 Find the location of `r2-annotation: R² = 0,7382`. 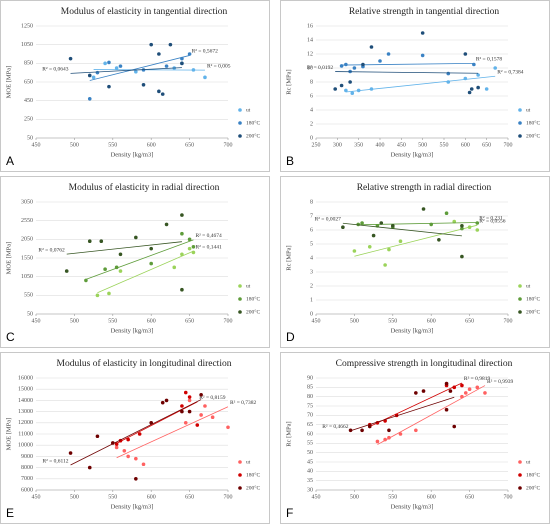

r2-annotation: R² = 0,7382 is located at coordinates (243, 403).